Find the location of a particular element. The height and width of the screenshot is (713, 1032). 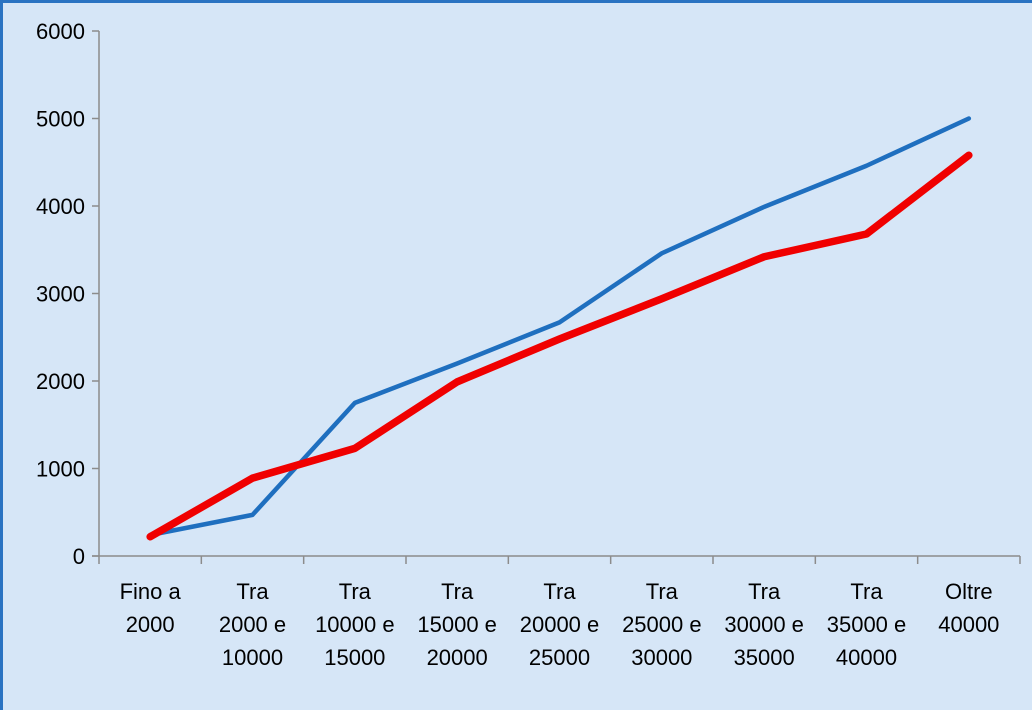

x-tick-label-line: 25000 e is located at coordinates (662, 624).